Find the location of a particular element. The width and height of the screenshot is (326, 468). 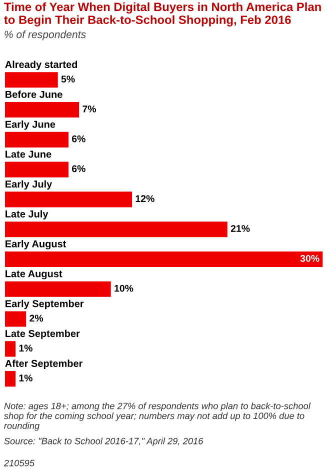

y-tick-label: Before June is located at coordinates (34, 94).